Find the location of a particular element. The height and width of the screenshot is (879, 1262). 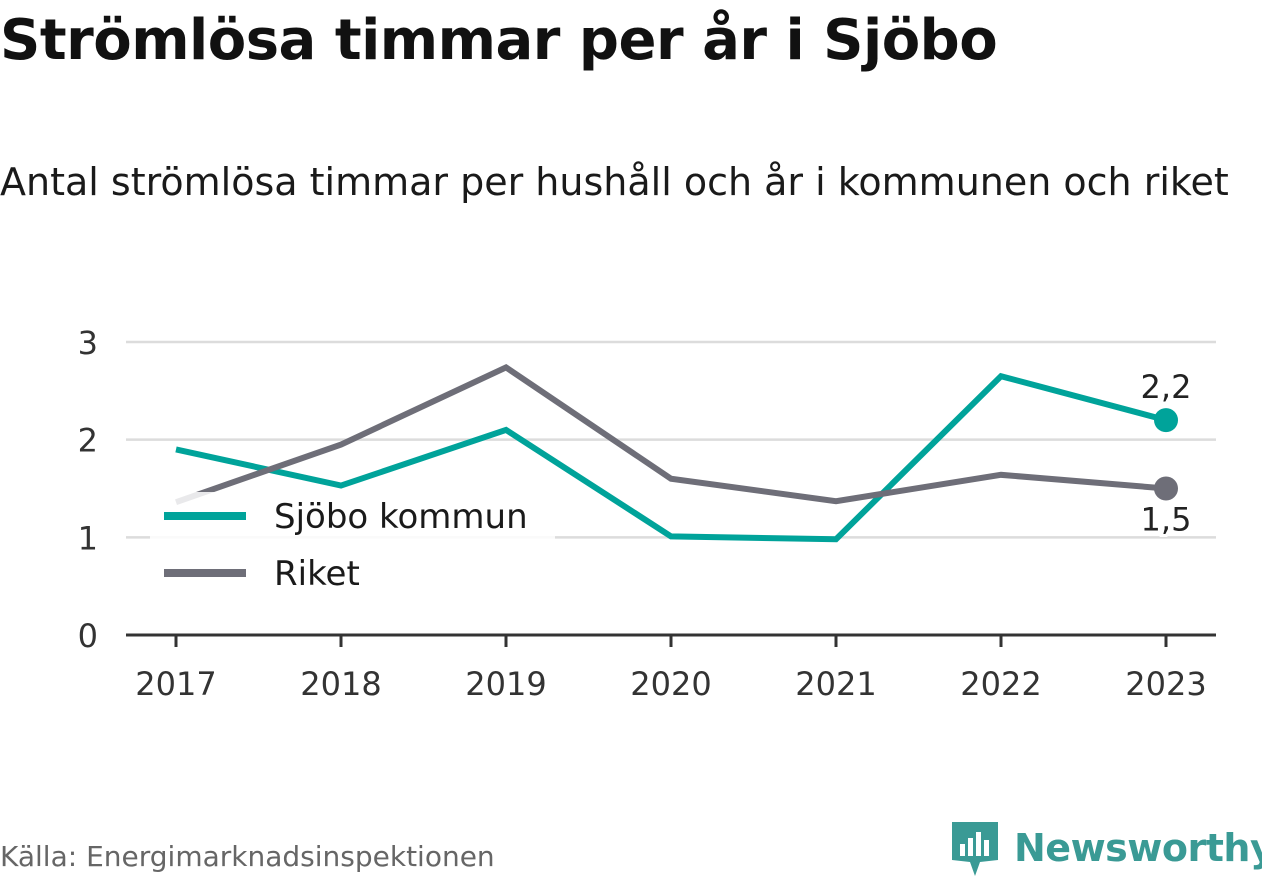

y-tick-label: 3 is located at coordinates (88, 343).